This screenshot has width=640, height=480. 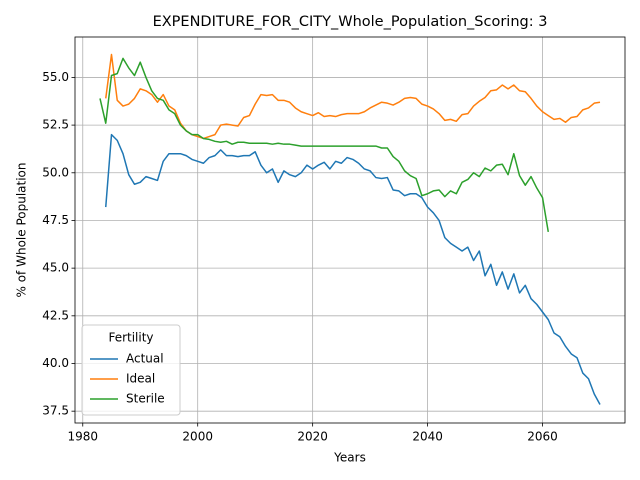 What do you see at coordinates (55, 220) in the screenshot?
I see `y-tick-label: 47.5` at bounding box center [55, 220].